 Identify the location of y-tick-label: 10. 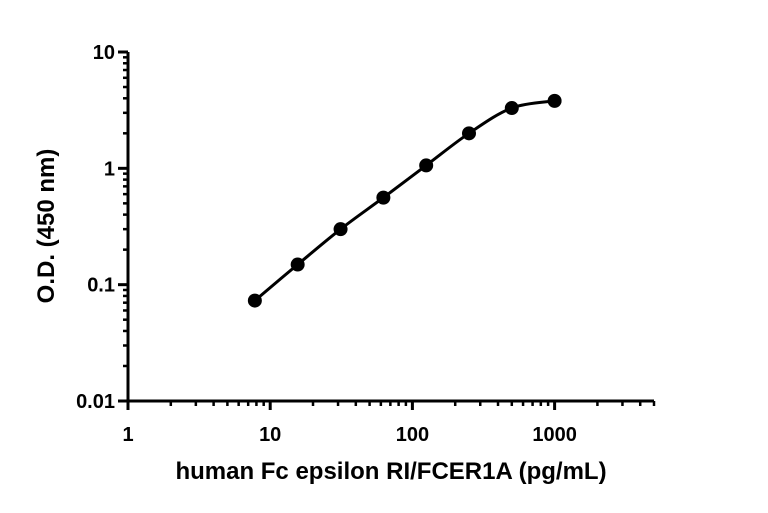
(104, 53).